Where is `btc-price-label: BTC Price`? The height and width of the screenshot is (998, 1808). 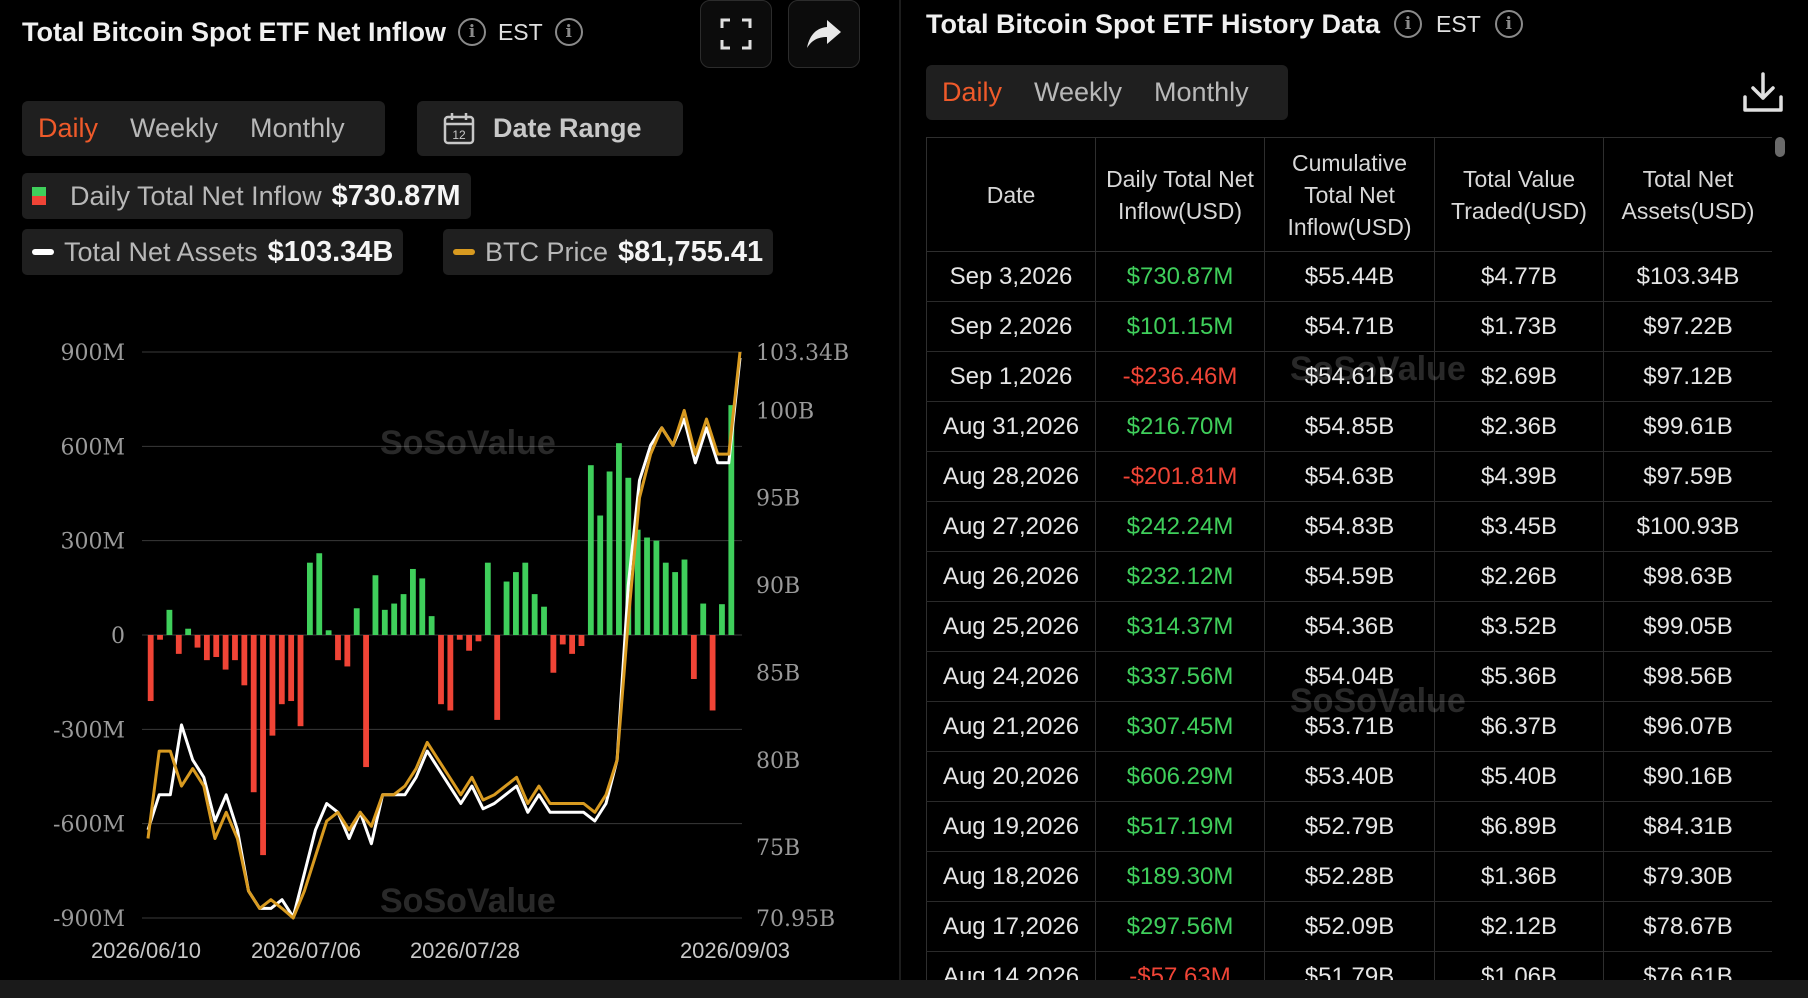
btc-price-label: BTC Price is located at coordinates (547, 251).